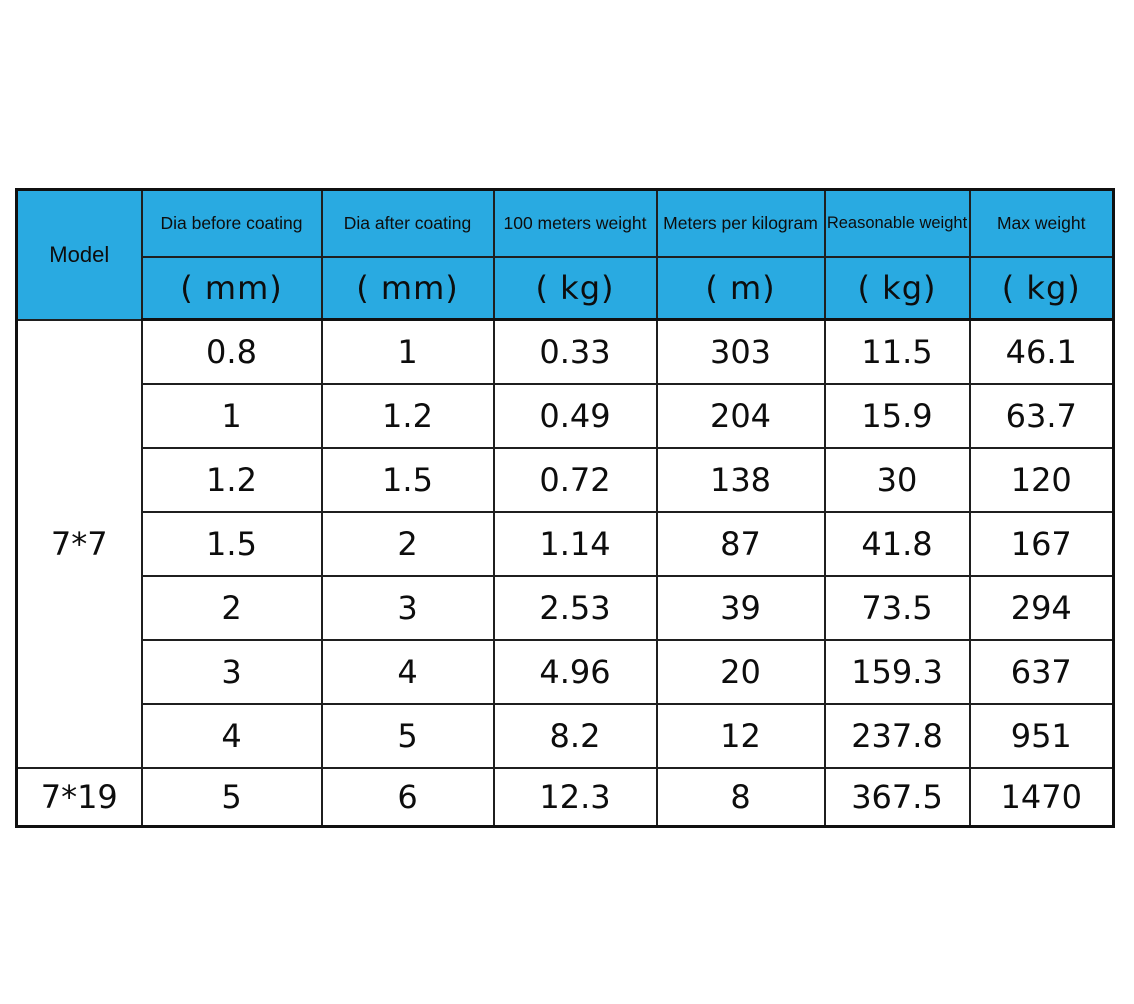  What do you see at coordinates (575, 415) in the screenshot?
I see `table-cell: 0.49` at bounding box center [575, 415].